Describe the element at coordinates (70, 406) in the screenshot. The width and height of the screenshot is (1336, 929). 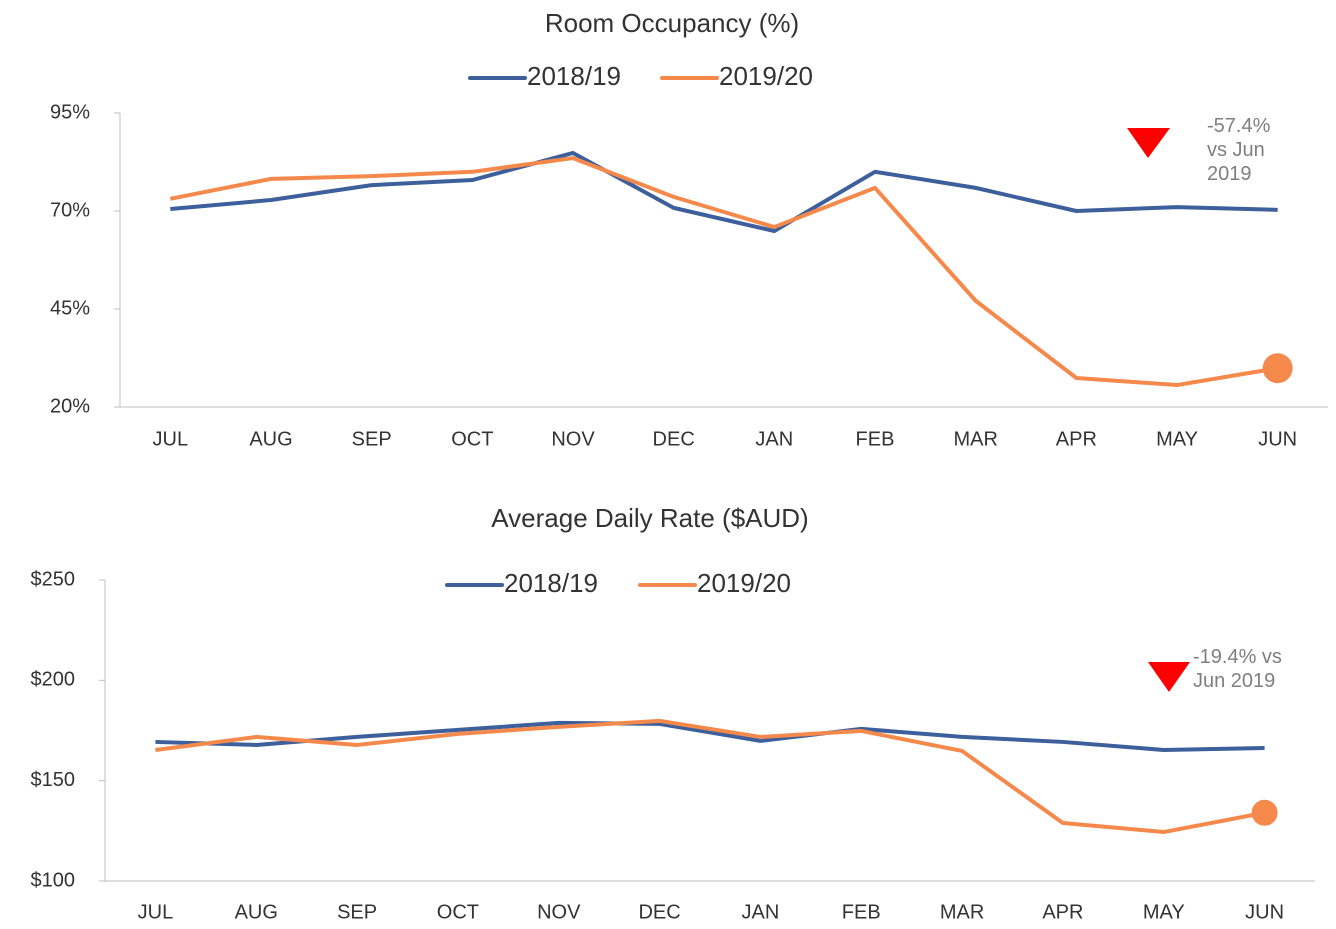
I see `y-tick-label: 20%` at that location.